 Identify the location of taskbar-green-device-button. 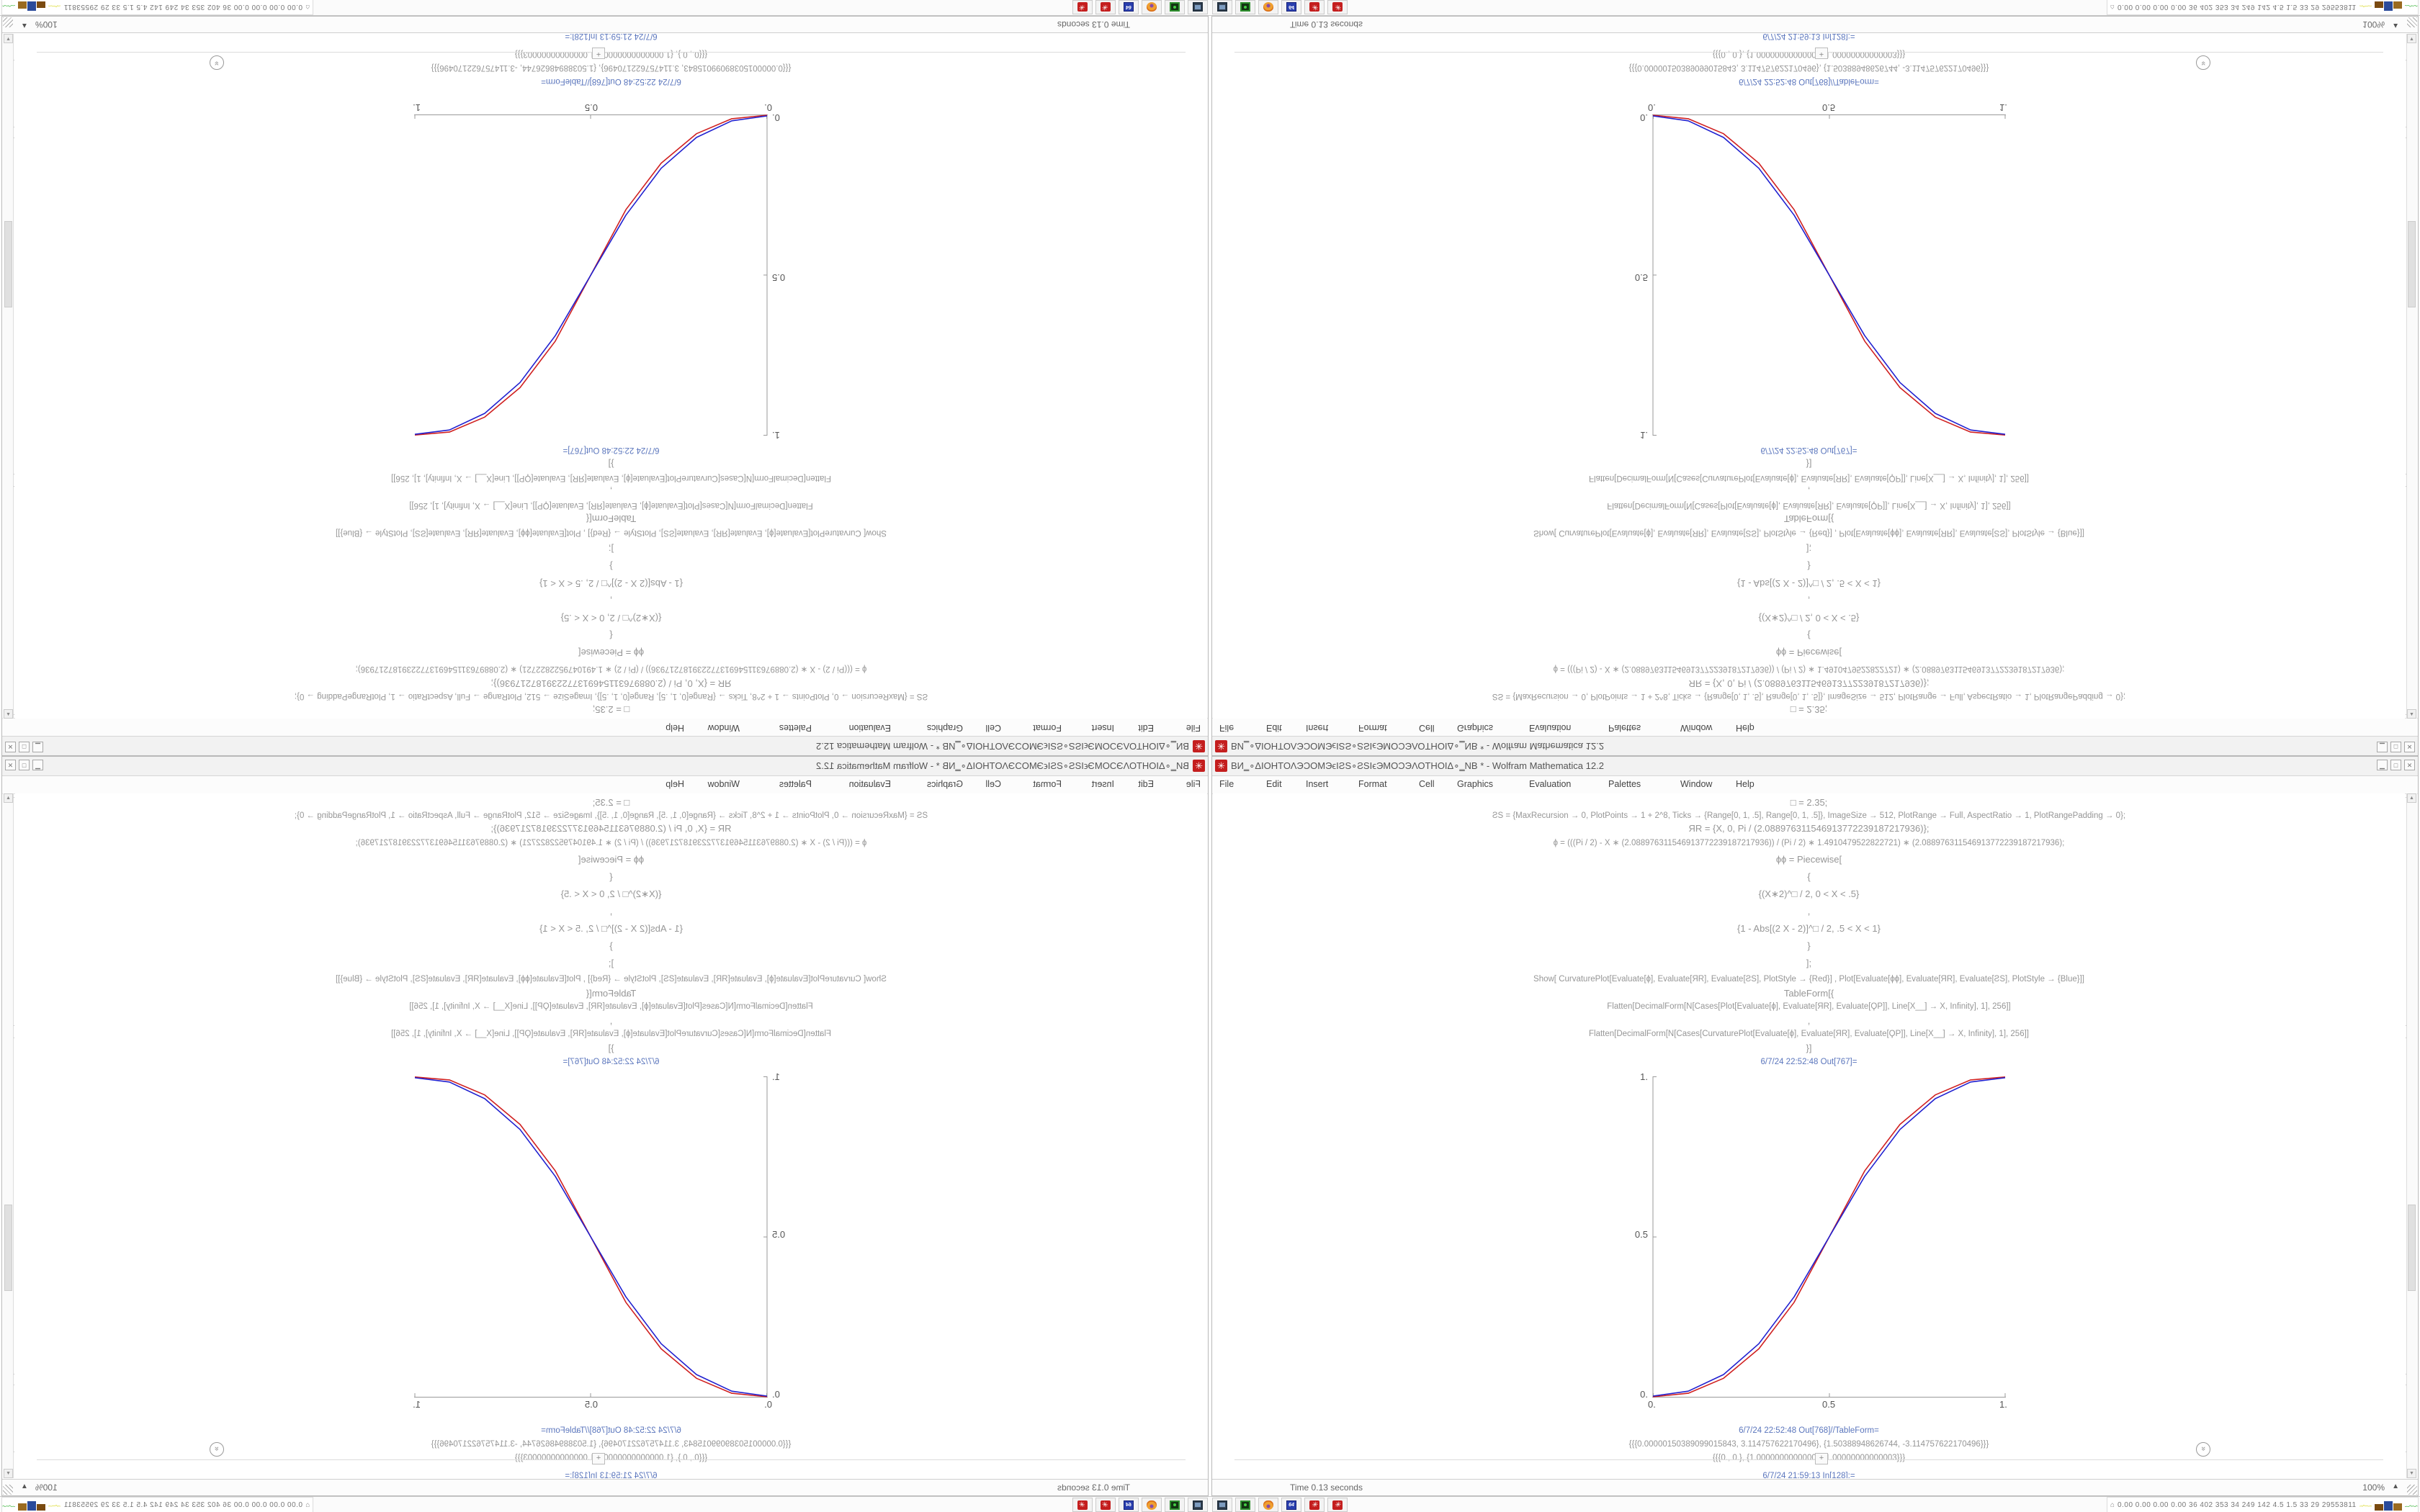
(1175, 7).